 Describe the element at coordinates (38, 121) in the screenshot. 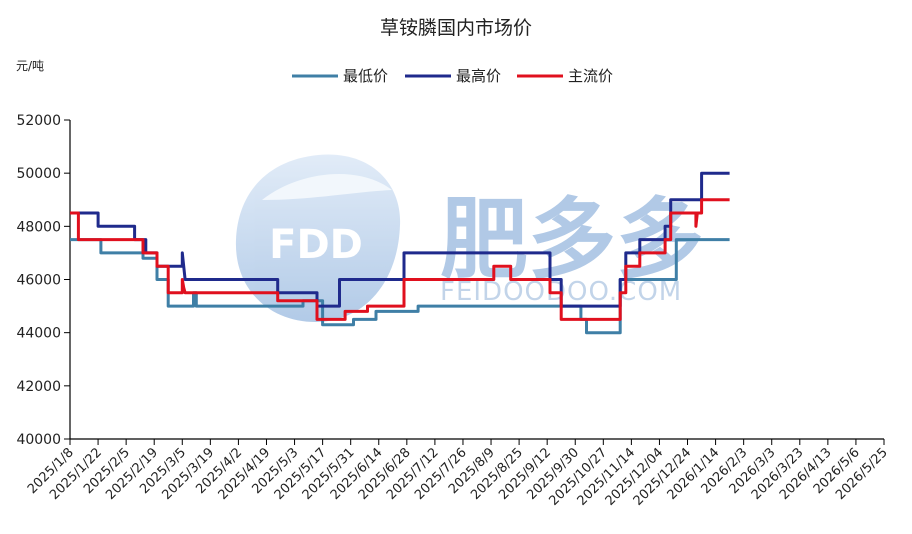

I see `y-tick-label: 52000` at that location.